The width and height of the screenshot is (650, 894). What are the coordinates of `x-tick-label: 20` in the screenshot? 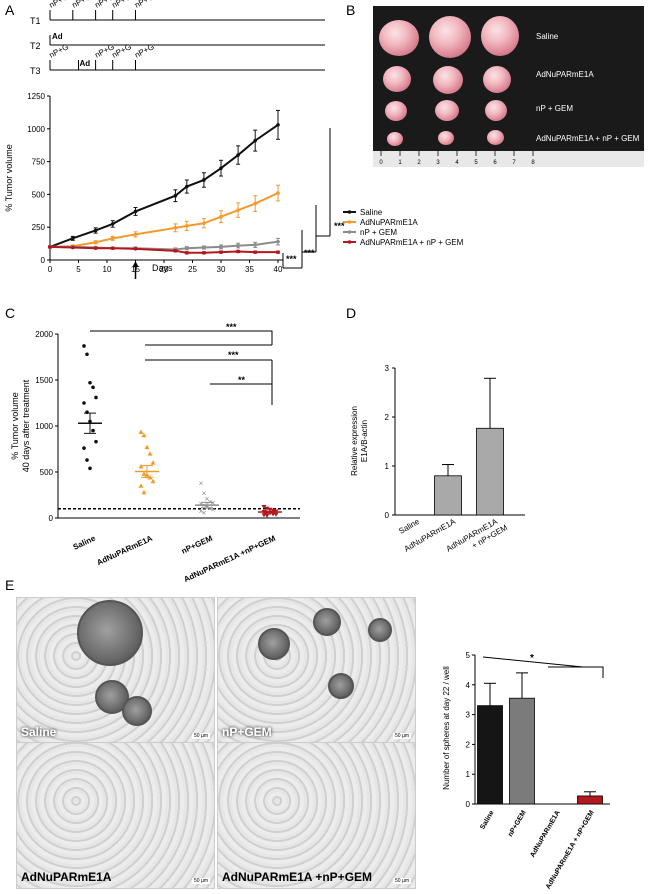 It's located at (164, 269).